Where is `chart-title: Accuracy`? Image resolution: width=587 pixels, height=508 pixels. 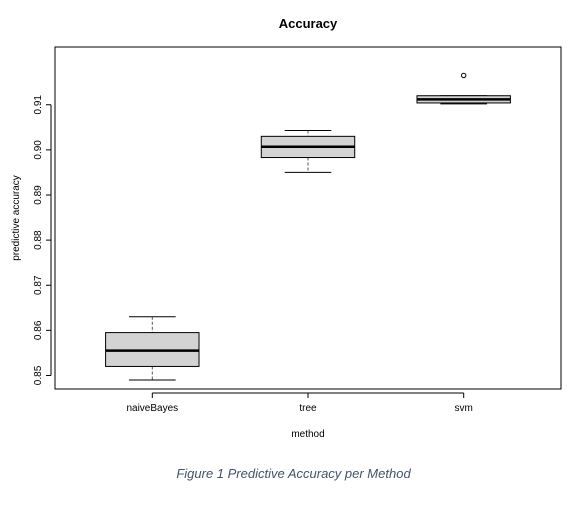
chart-title: Accuracy is located at coordinates (308, 23).